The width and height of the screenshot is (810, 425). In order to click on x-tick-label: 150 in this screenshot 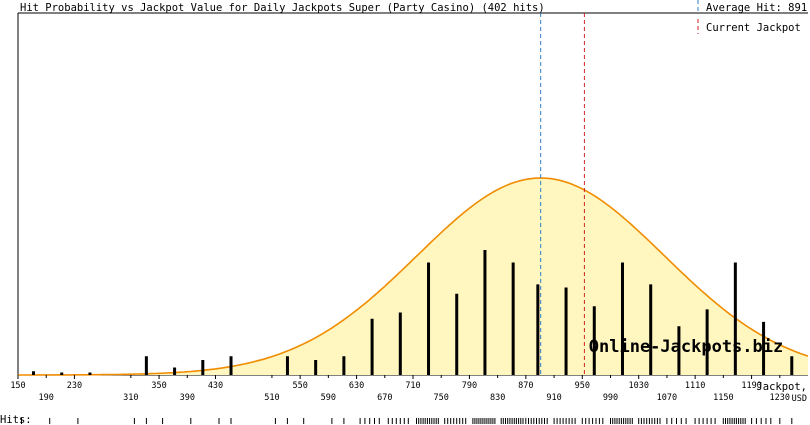, I will do `click(17, 386)`.